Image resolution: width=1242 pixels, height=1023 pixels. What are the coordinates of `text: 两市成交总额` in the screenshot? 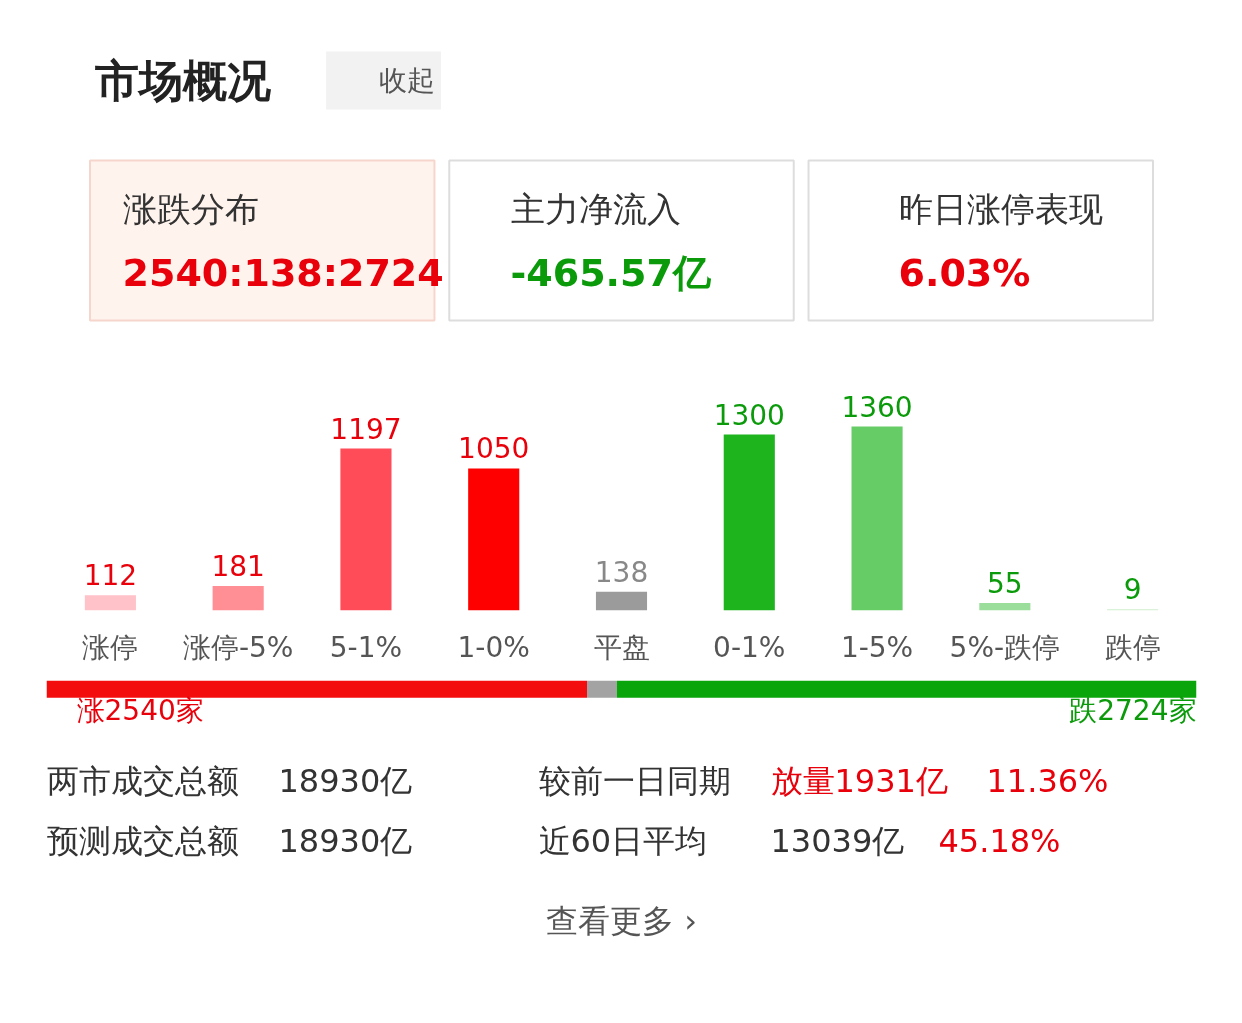 It's located at (142, 780).